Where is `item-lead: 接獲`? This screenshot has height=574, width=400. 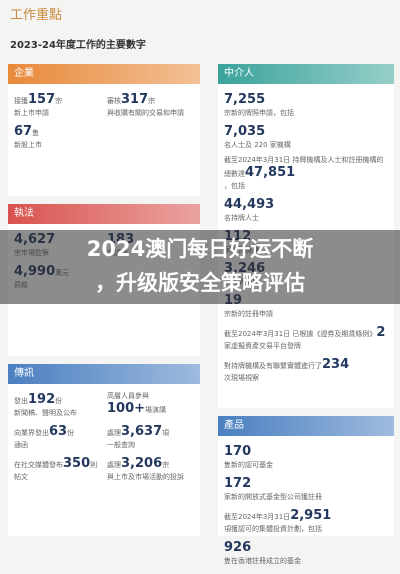 item-lead: 接獲 is located at coordinates (21, 101).